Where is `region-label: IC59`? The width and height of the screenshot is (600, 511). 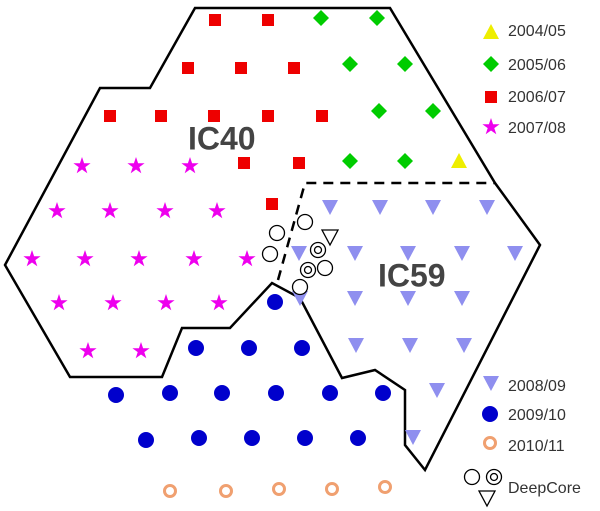 region-label: IC59 is located at coordinates (412, 275).